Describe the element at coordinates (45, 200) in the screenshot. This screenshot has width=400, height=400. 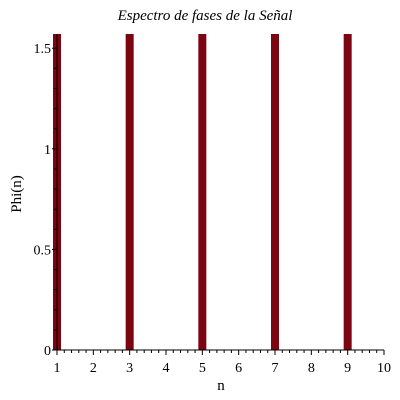
I see `y-ticks-group: 0 0.5 1 1.5` at that location.